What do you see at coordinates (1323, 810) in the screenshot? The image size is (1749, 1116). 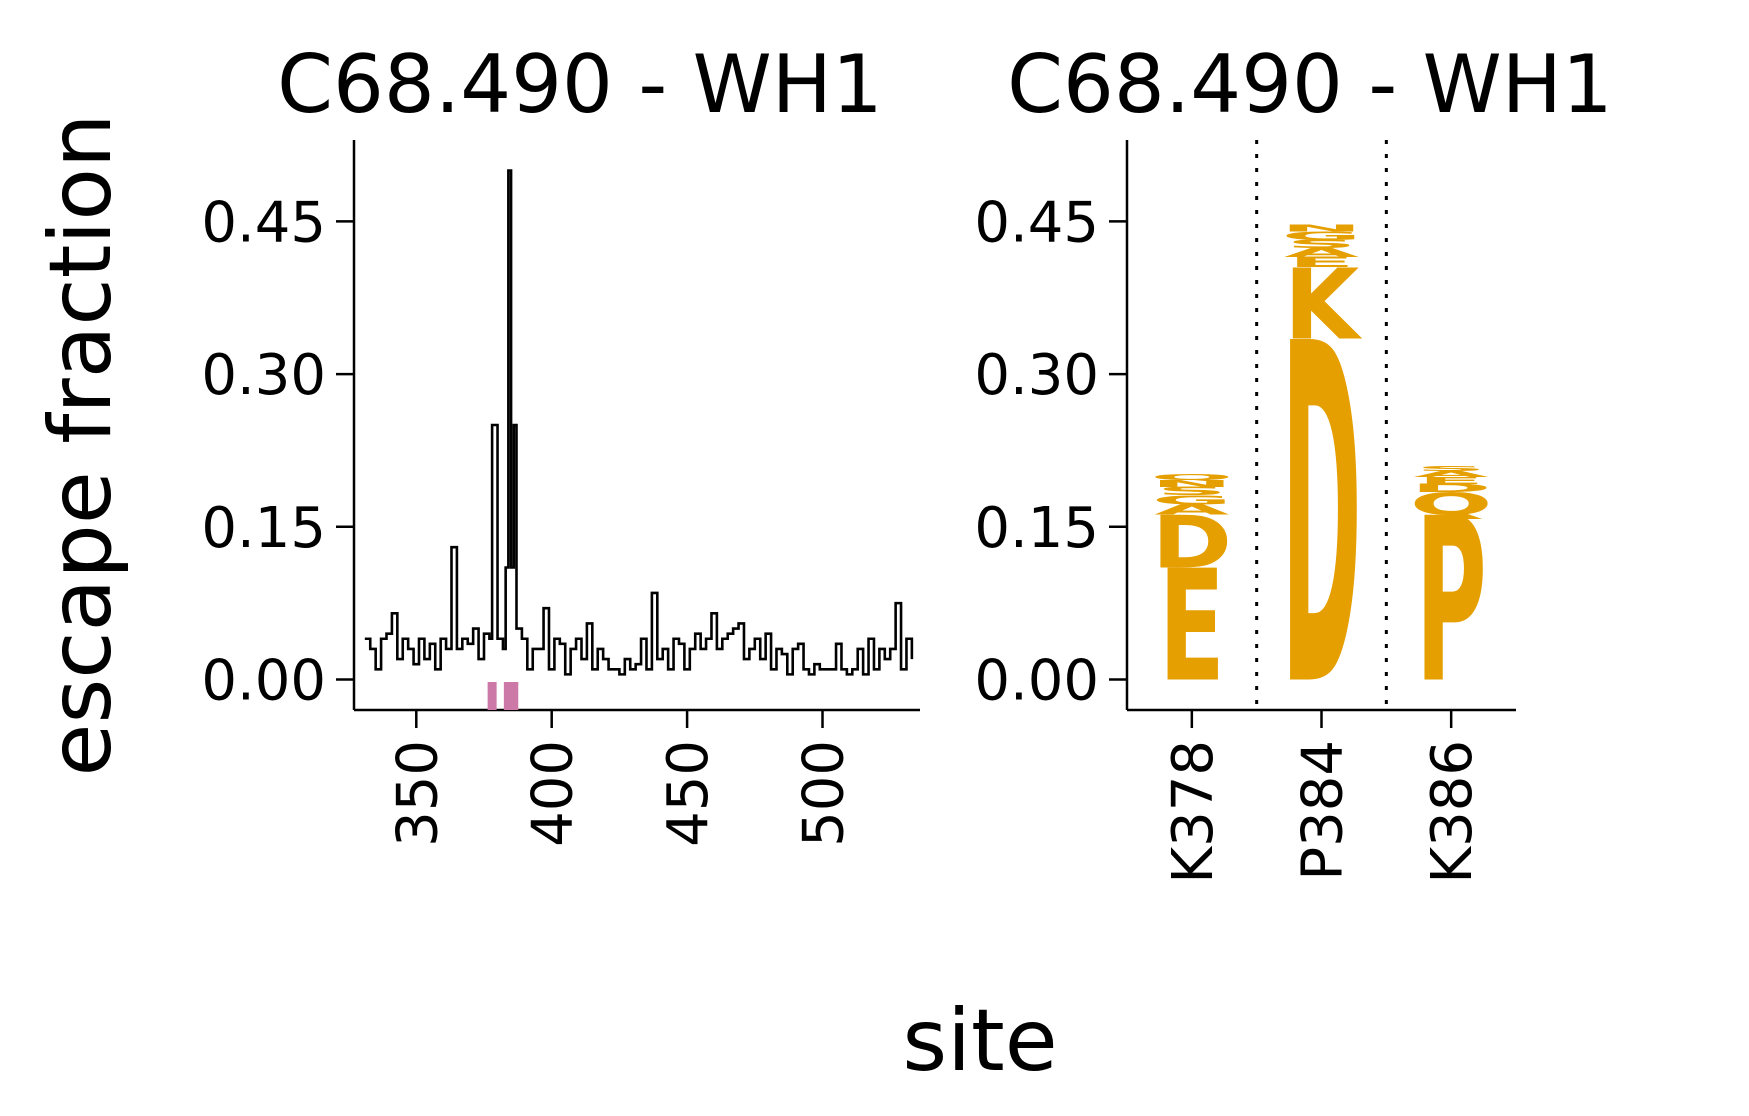 I see `site-tick-label: P384` at bounding box center [1323, 810].